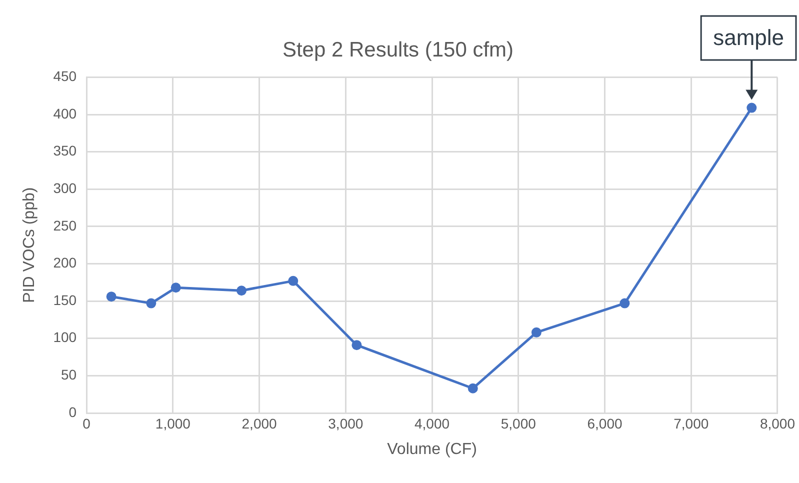 The width and height of the screenshot is (799, 483). Describe the element at coordinates (65, 262) in the screenshot. I see `y-tick-label: 200` at that location.